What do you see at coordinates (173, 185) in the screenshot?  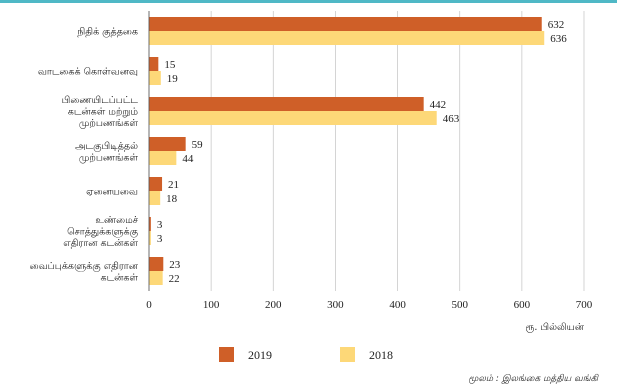 I see `value-label-2019-4: 21` at bounding box center [173, 185].